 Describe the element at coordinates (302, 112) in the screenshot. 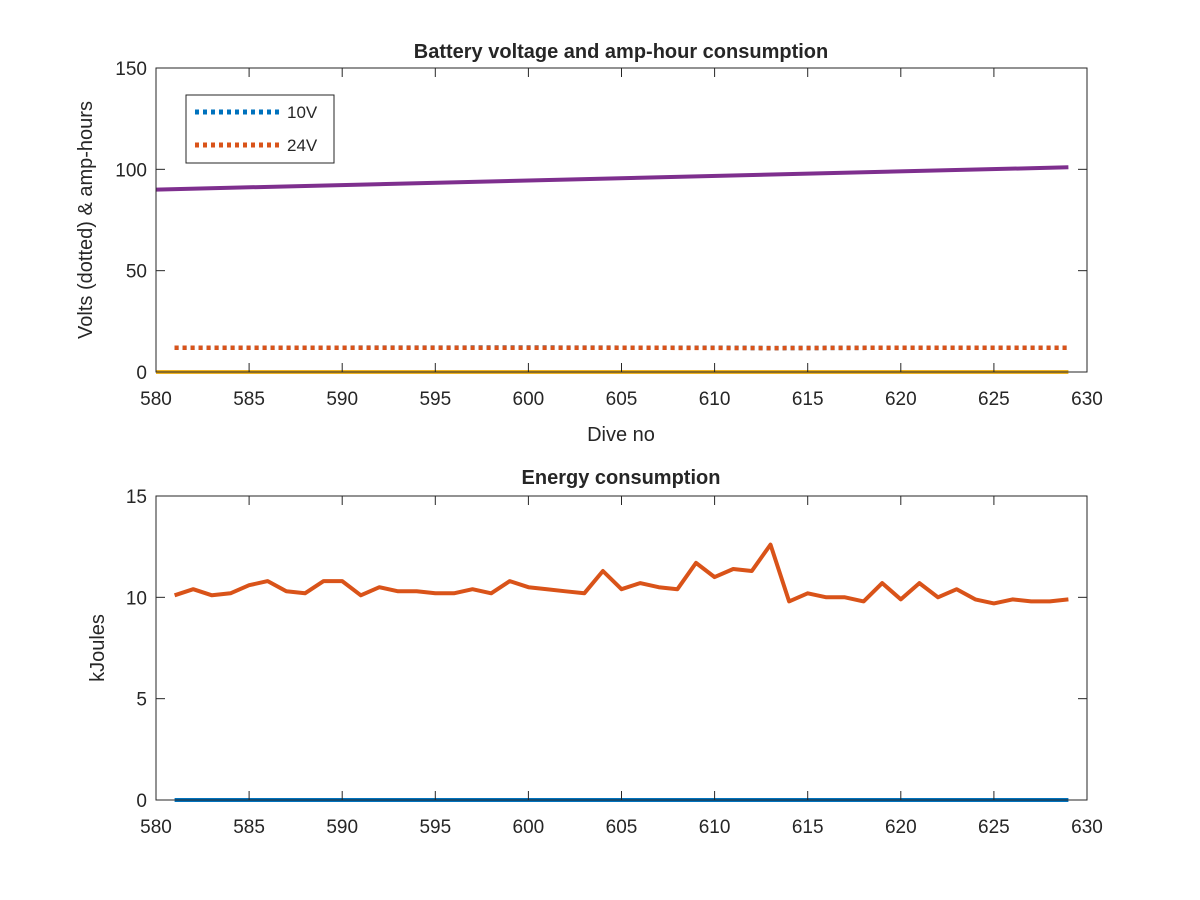

I see `legend-label-10v: 10V` at that location.